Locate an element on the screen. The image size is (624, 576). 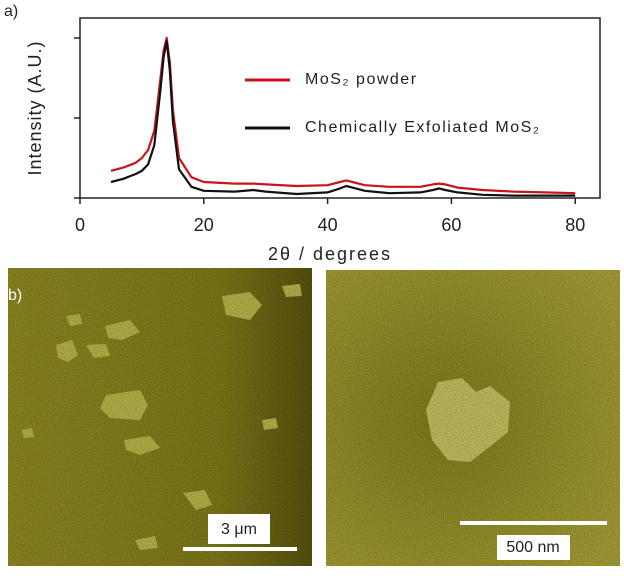
scale-bar-label: 500 nm is located at coordinates (532, 547).